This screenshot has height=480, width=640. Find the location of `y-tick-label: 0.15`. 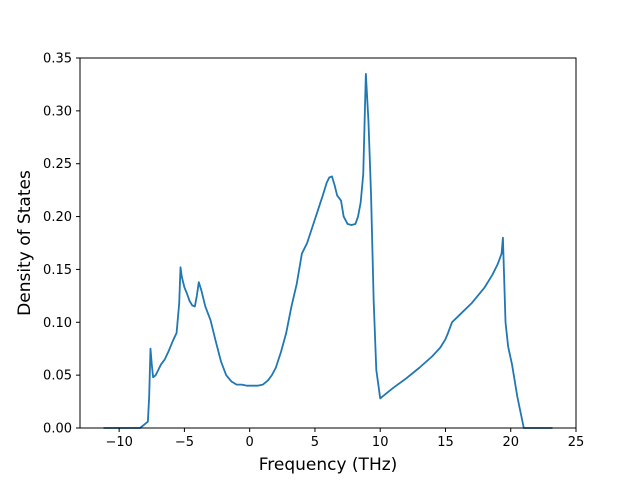

y-tick-label: 0.15 is located at coordinates (57, 270).